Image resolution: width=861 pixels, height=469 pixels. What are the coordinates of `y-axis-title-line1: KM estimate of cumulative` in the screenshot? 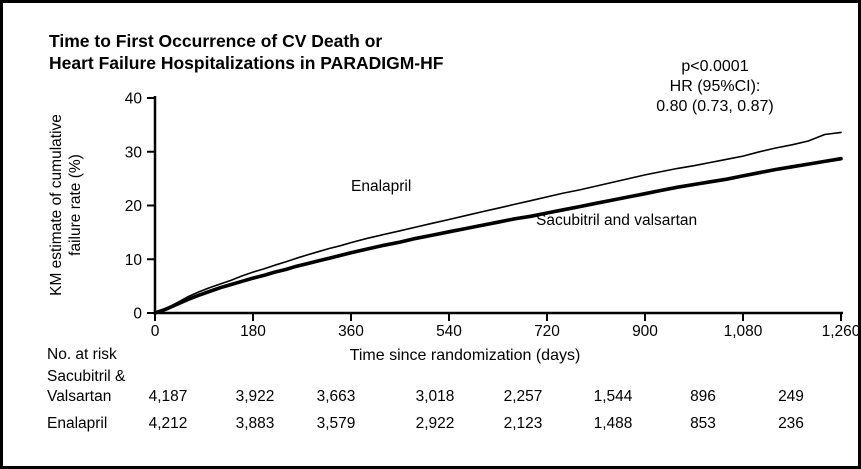 It's located at (56, 205).